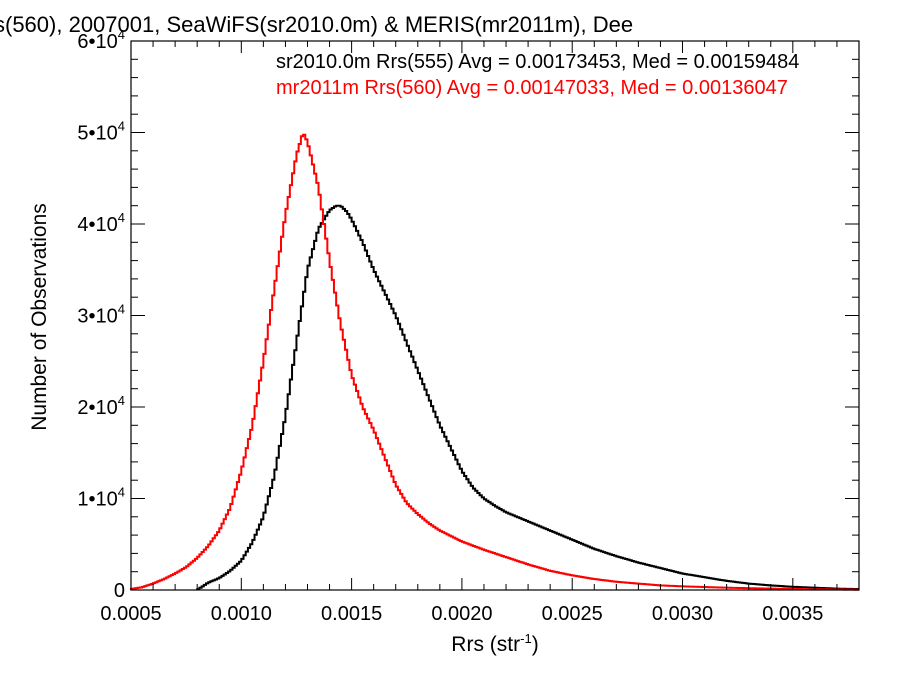 This screenshot has width=900, height=675. What do you see at coordinates (130, 614) in the screenshot?
I see `x-tick-label: 0.0005` at bounding box center [130, 614].